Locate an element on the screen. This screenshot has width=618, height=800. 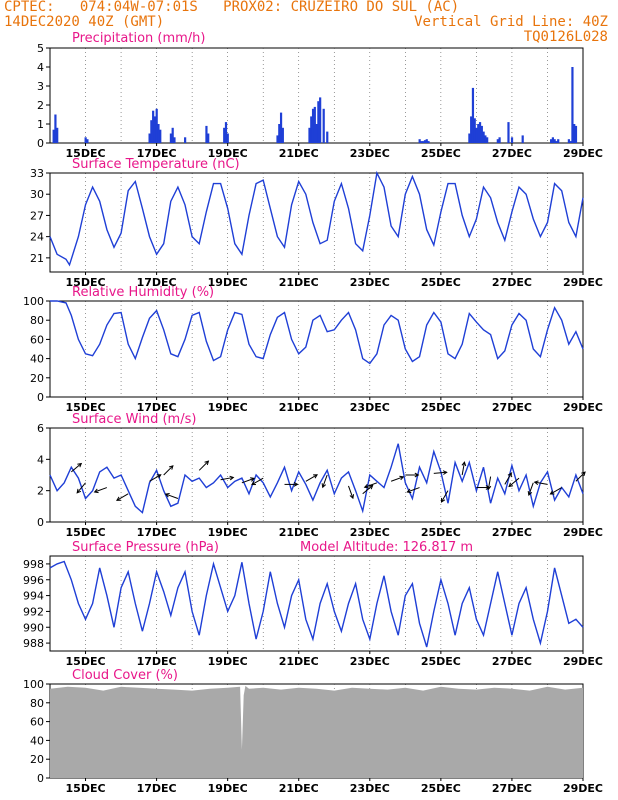
y-tick-label: 990 is located at coordinates (33, 627).